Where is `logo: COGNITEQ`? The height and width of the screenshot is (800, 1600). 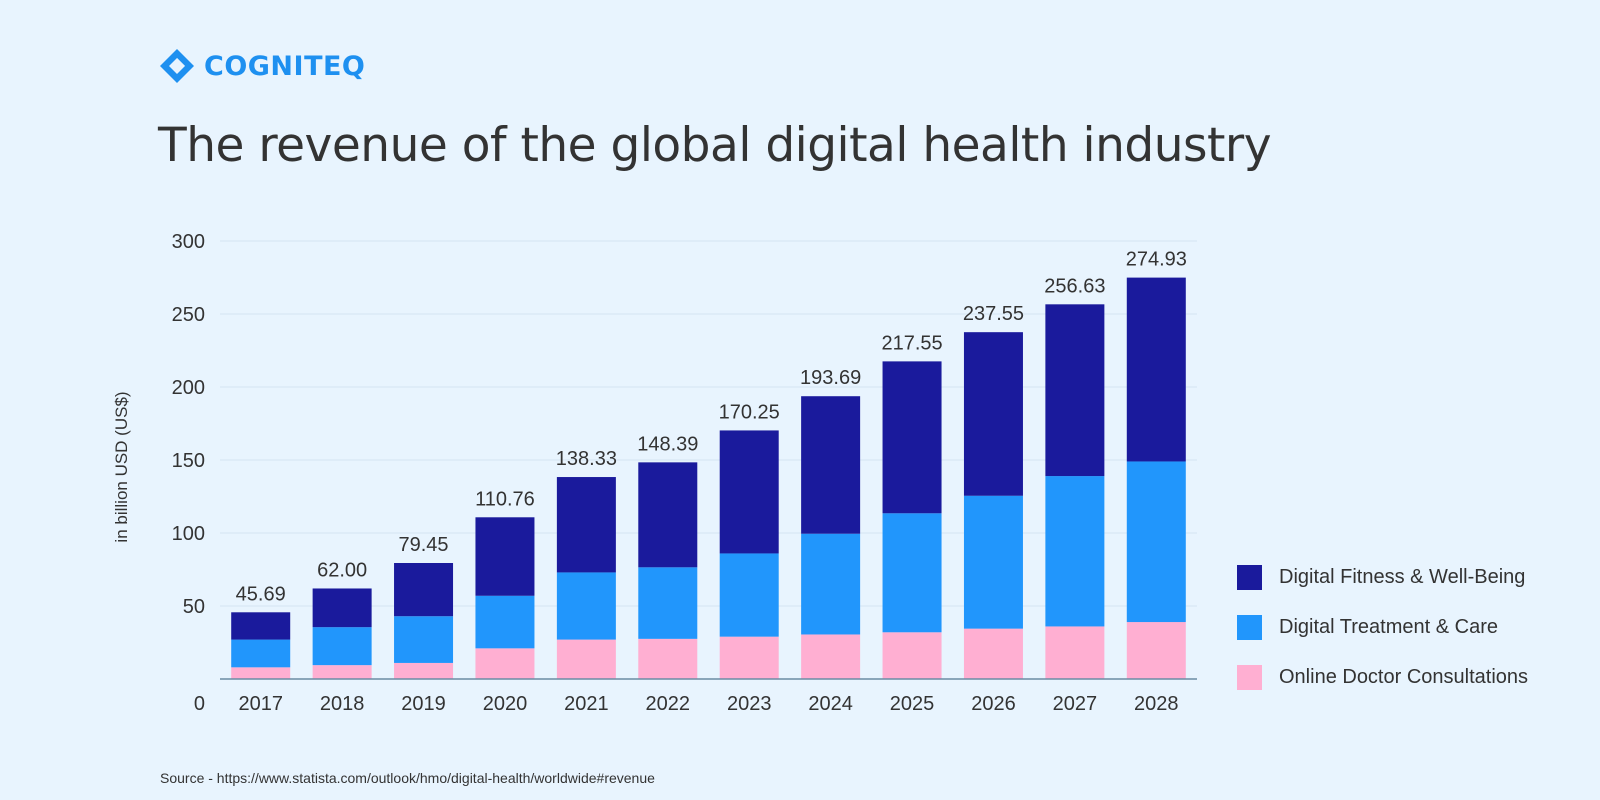 logo: COGNITEQ is located at coordinates (261, 66).